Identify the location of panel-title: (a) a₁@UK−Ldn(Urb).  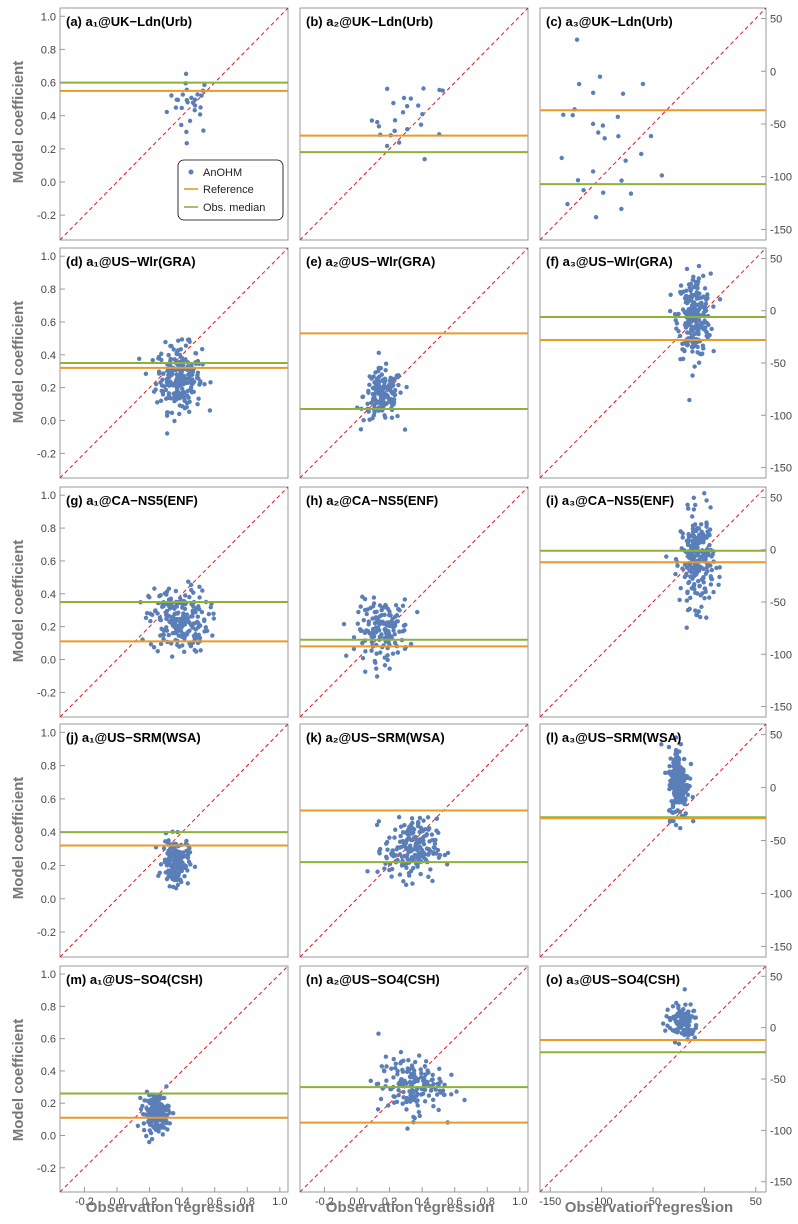
(129, 21).